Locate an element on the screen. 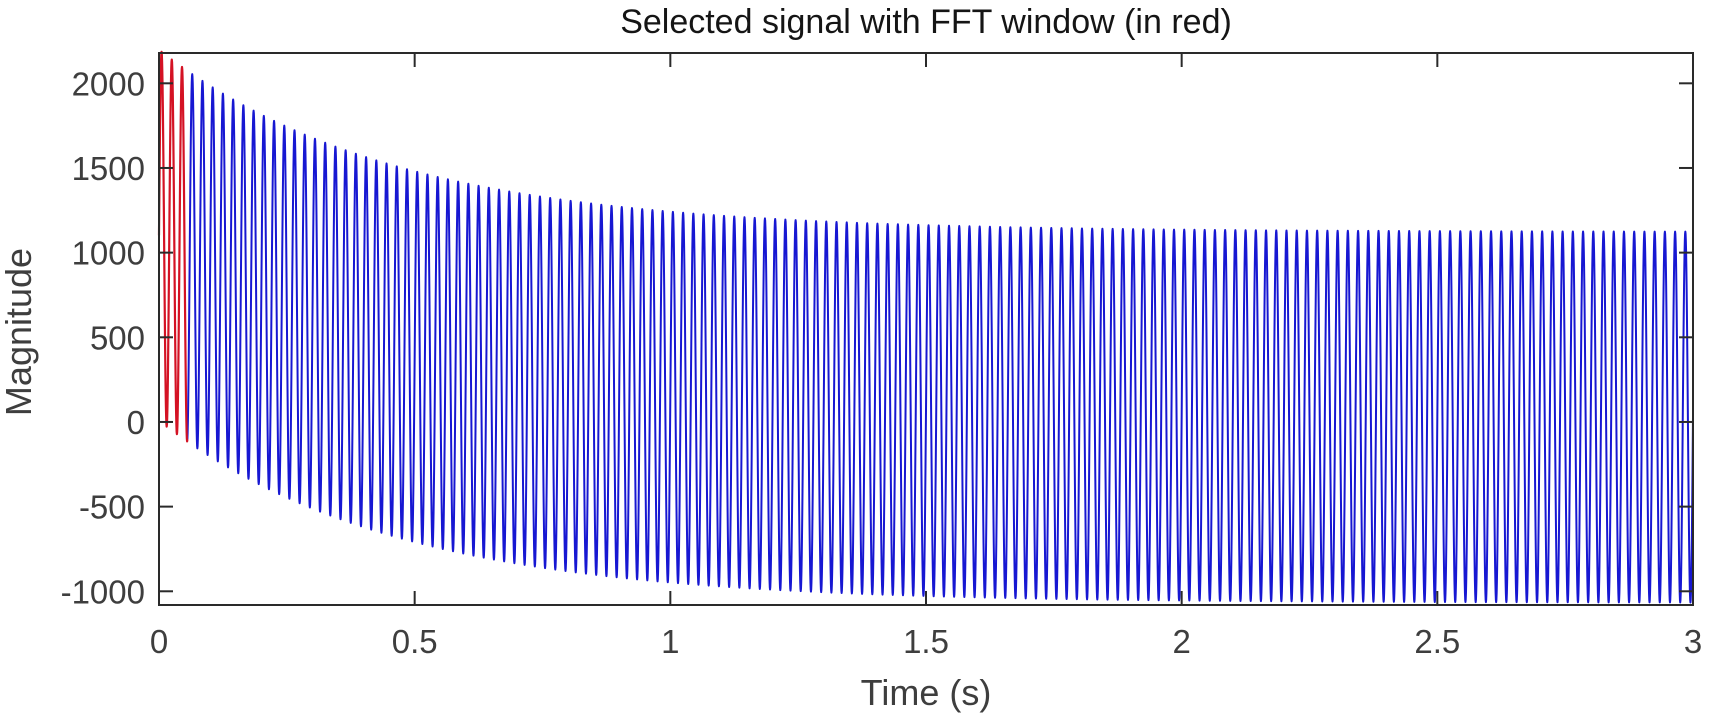  x-tick-label: 0.5 is located at coordinates (415, 641).